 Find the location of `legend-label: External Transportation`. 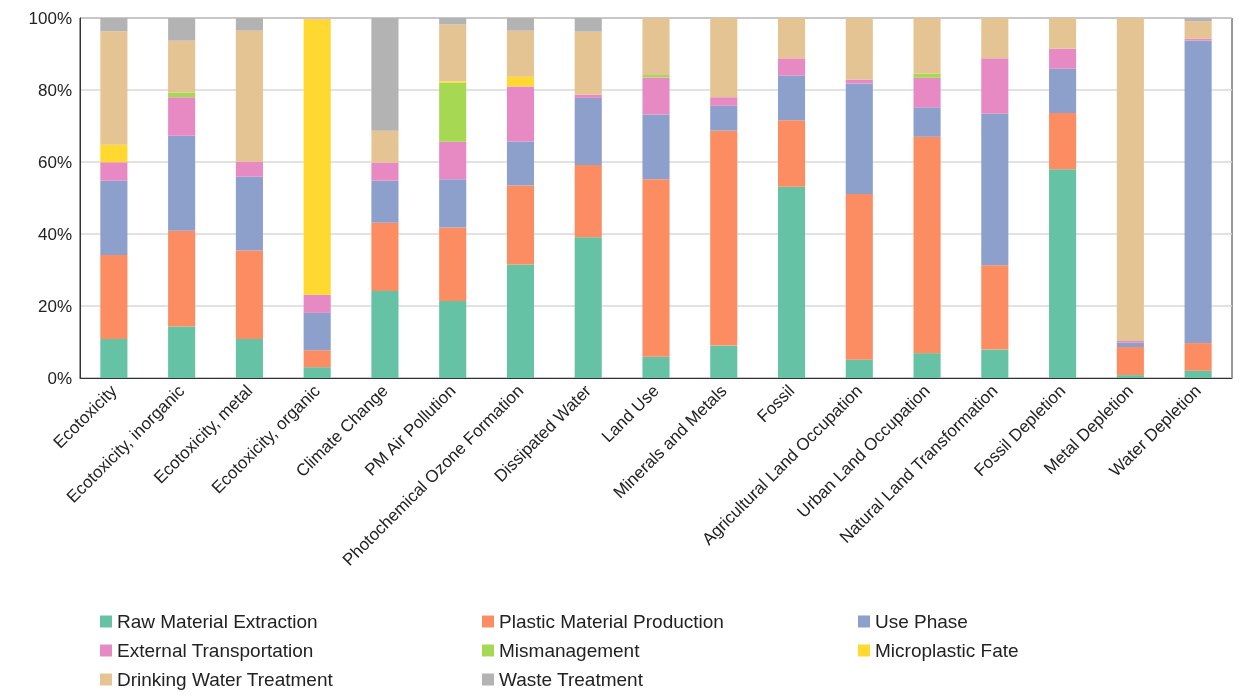

legend-label: External Transportation is located at coordinates (215, 650).